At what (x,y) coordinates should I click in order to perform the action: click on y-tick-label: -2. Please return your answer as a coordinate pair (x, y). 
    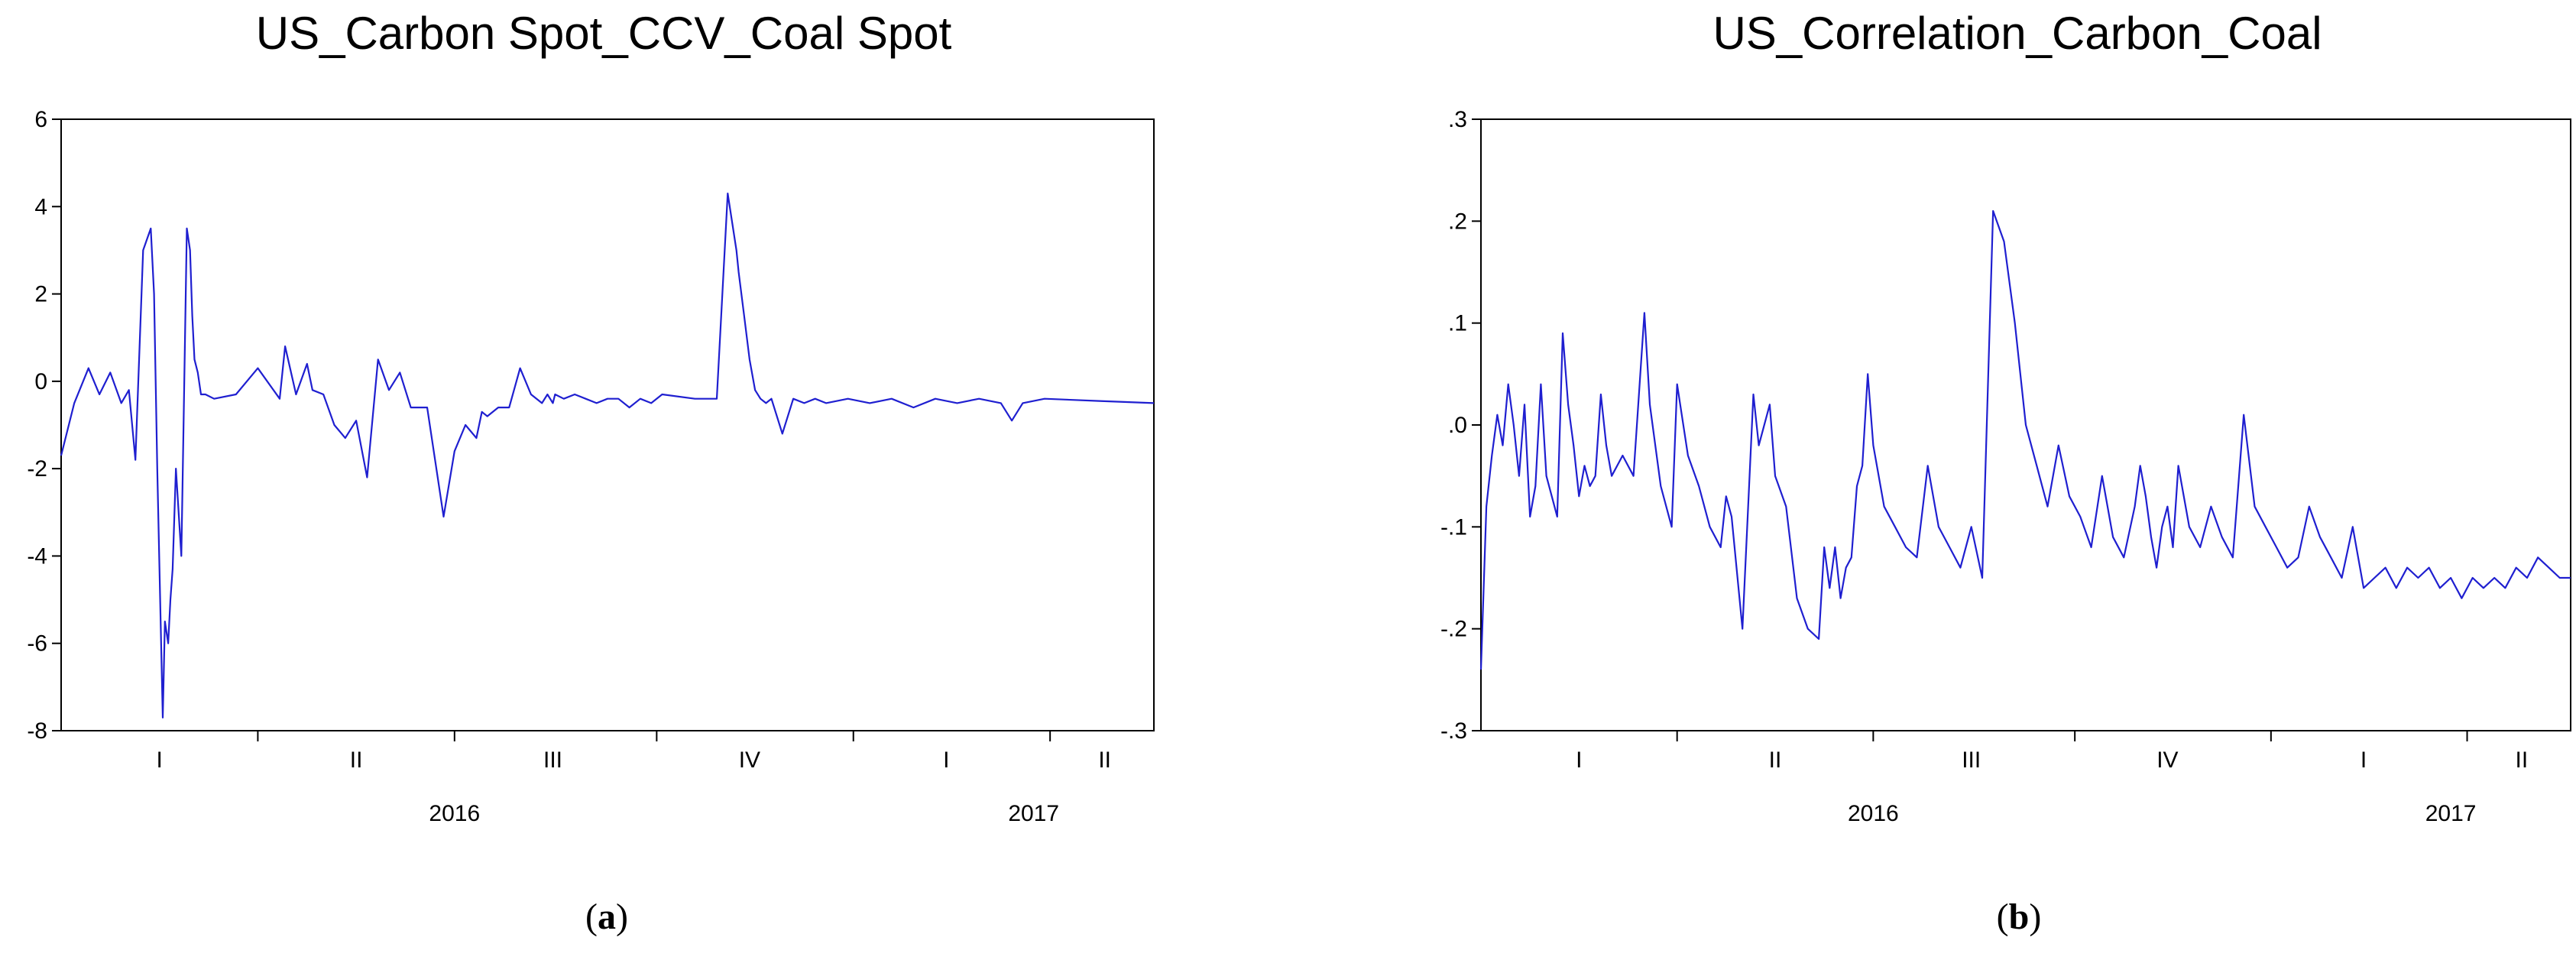
    Looking at the image, I should click on (37, 469).